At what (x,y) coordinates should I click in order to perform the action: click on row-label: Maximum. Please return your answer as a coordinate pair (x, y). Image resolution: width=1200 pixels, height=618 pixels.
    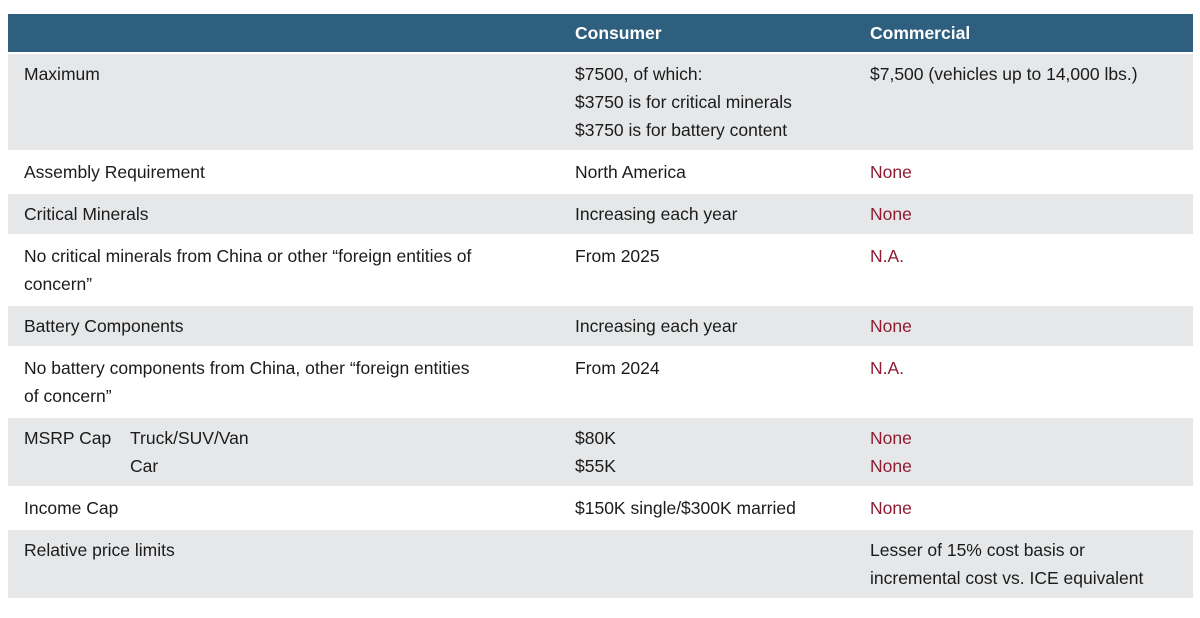
    Looking at the image, I should click on (62, 74).